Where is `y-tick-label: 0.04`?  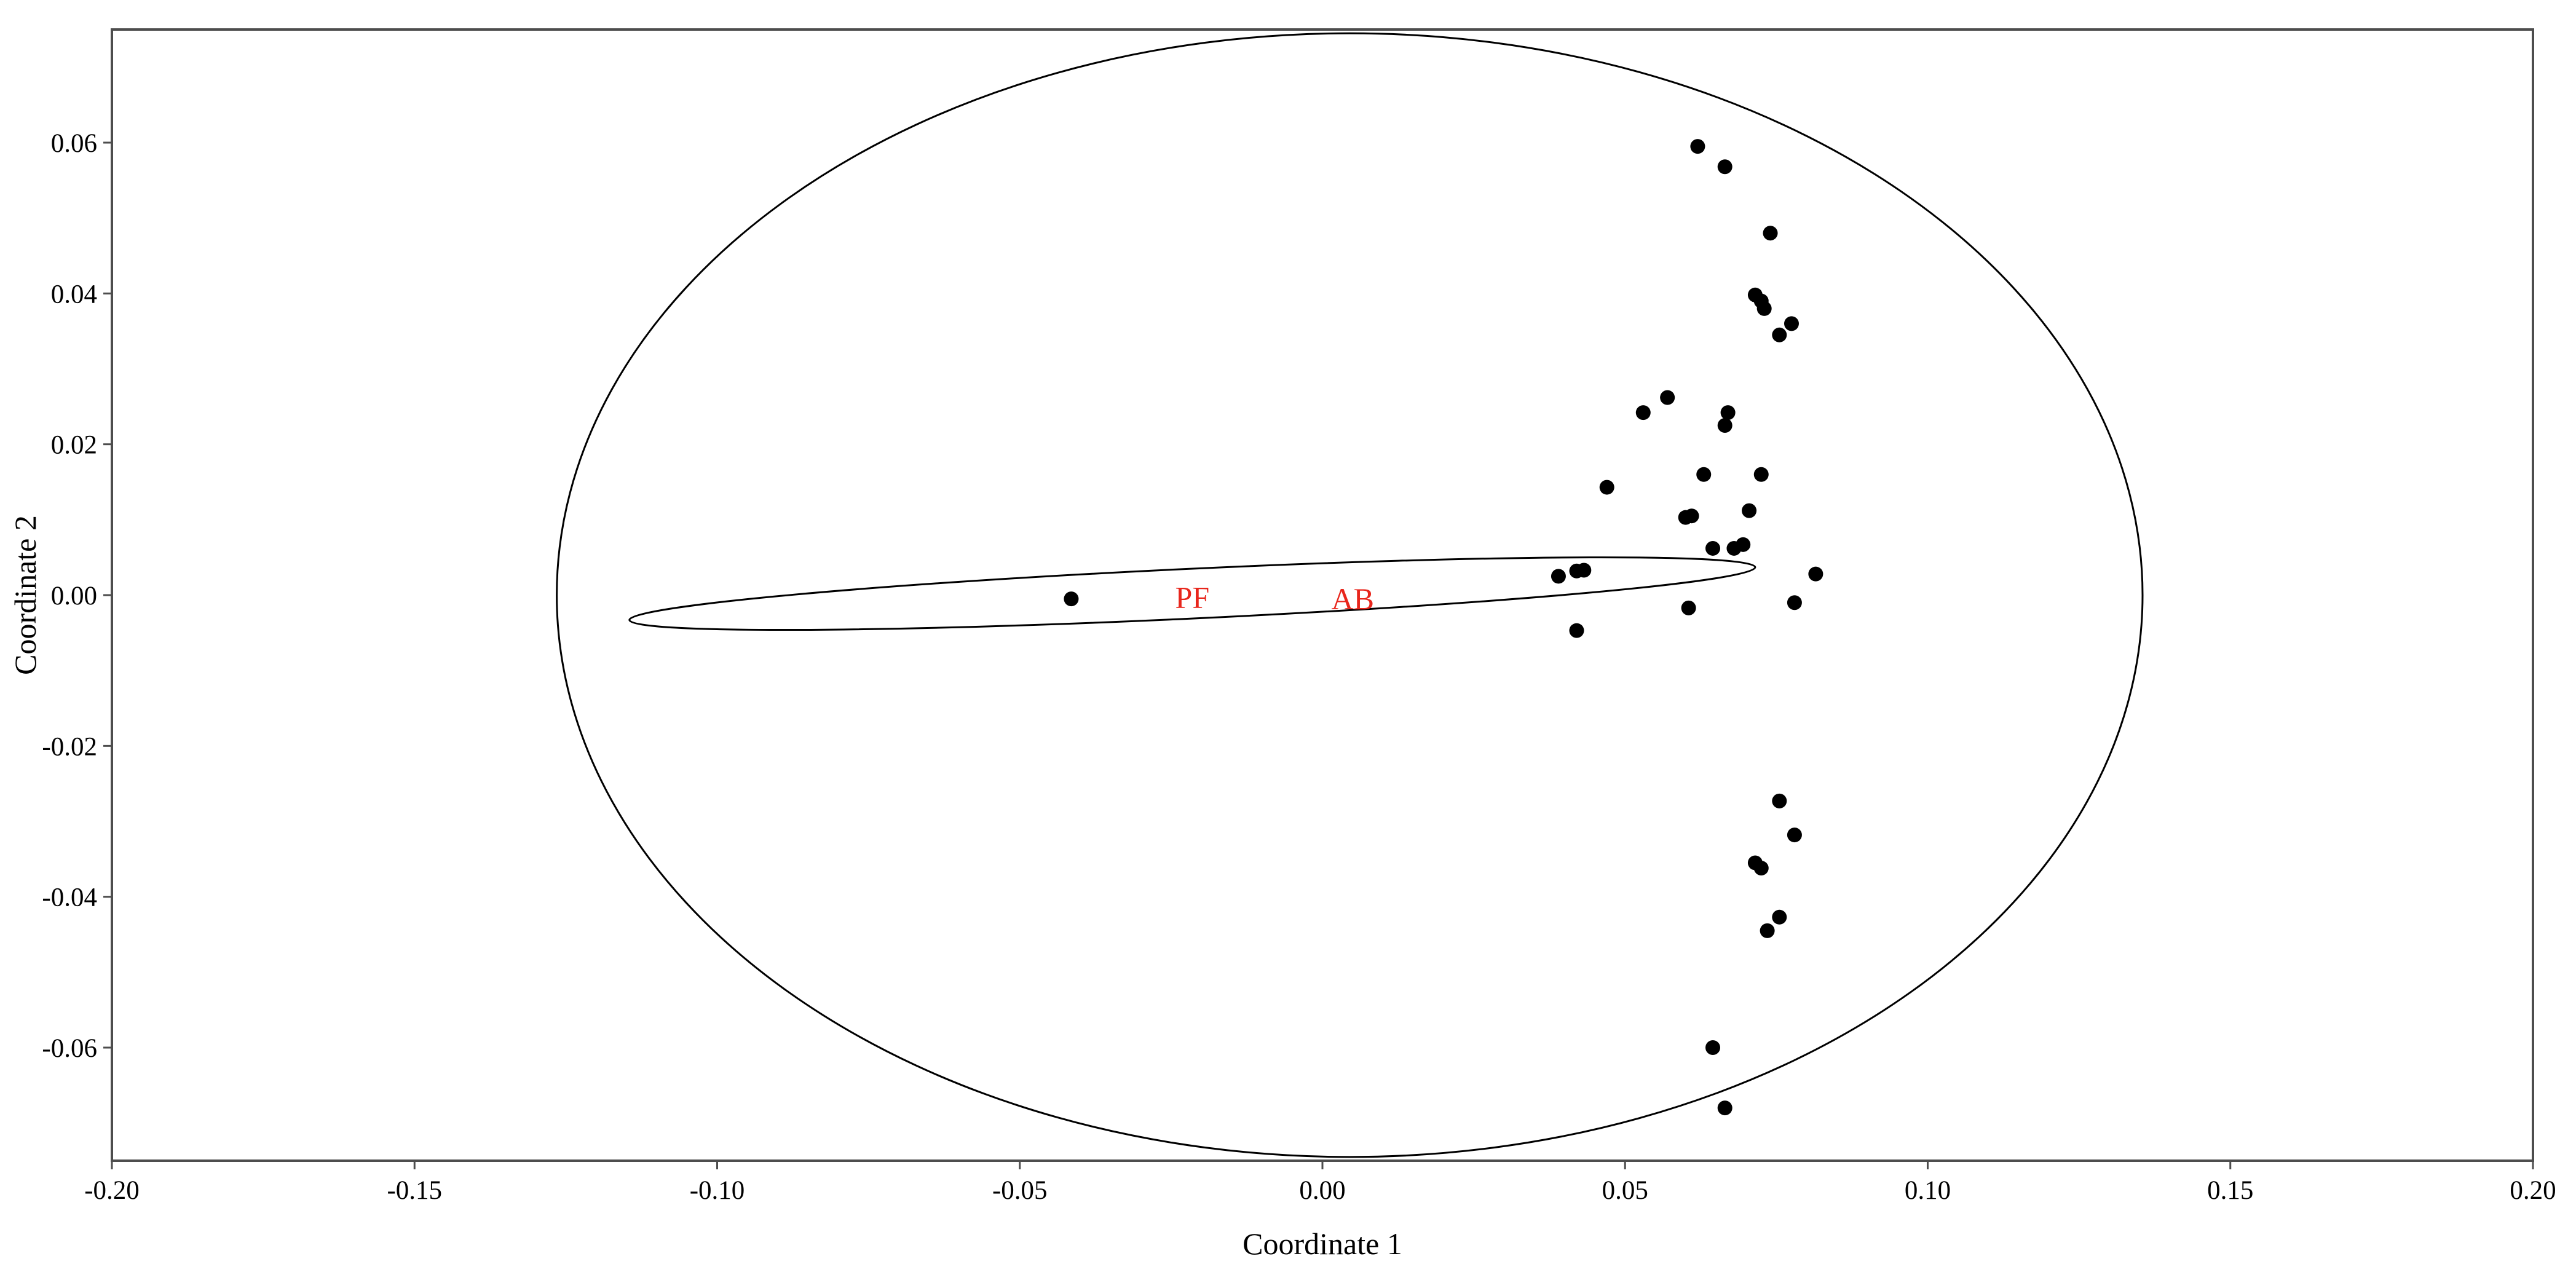
y-tick-label: 0.04 is located at coordinates (74, 294).